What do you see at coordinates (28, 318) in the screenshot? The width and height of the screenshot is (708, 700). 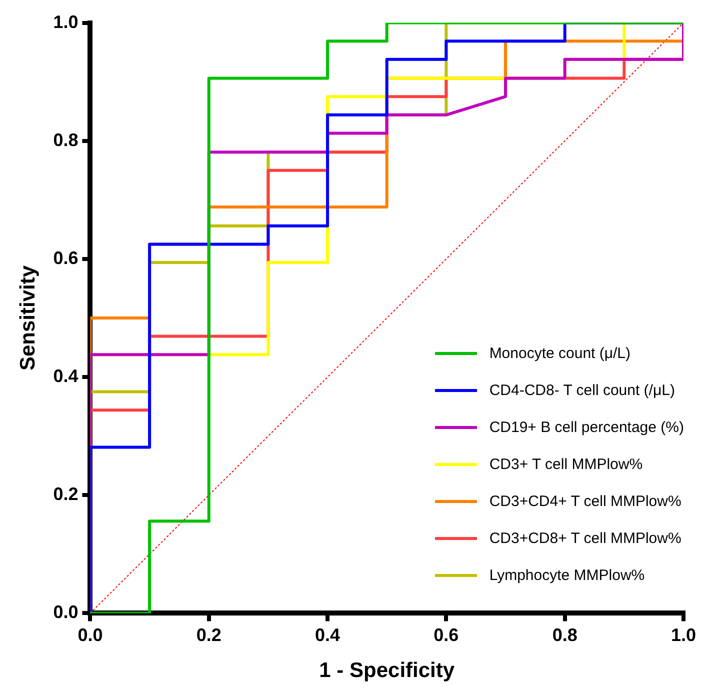 I see `y-axis-title: Sensitivity` at bounding box center [28, 318].